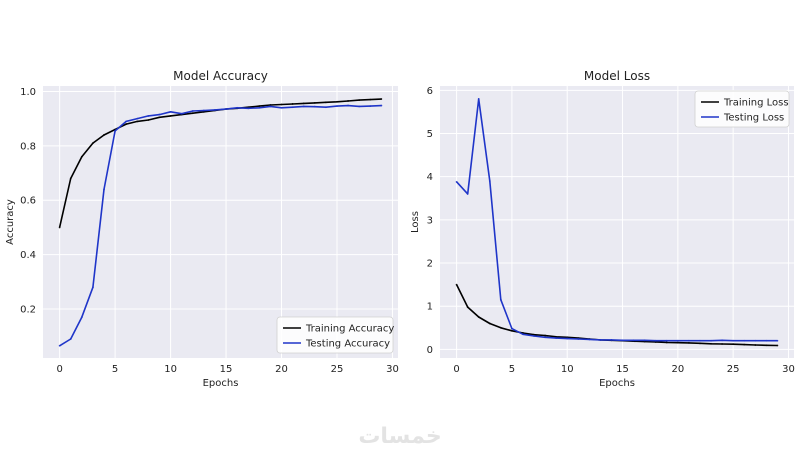 This screenshot has width=800, height=460. What do you see at coordinates (28, 92) in the screenshot?
I see `y-tick-label: 1.0` at bounding box center [28, 92].